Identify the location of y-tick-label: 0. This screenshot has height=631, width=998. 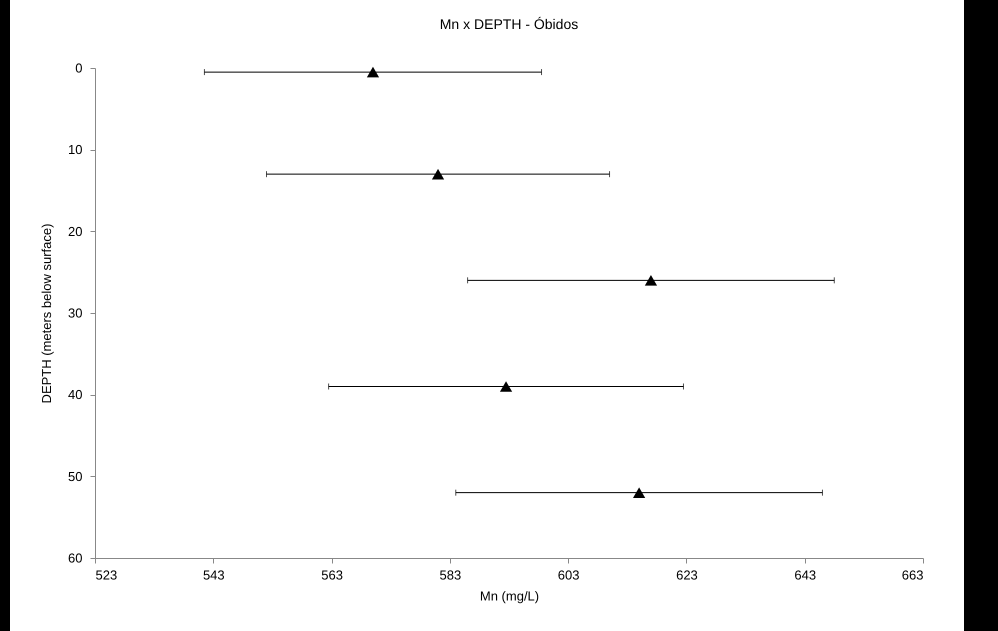
(78, 68).